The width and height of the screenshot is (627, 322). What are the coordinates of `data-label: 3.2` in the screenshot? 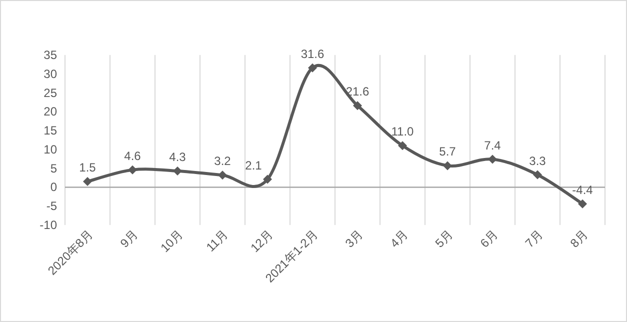 It's located at (223, 161).